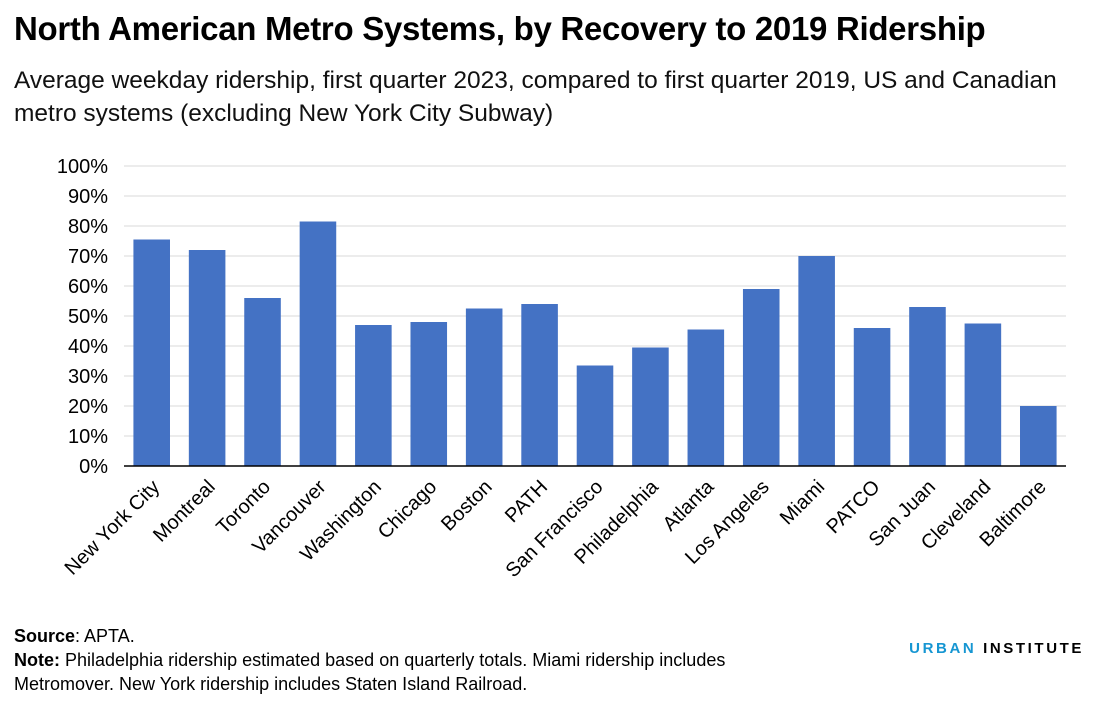 This screenshot has height=708, width=1102. I want to click on x-tick-label: Miami, so click(802, 502).